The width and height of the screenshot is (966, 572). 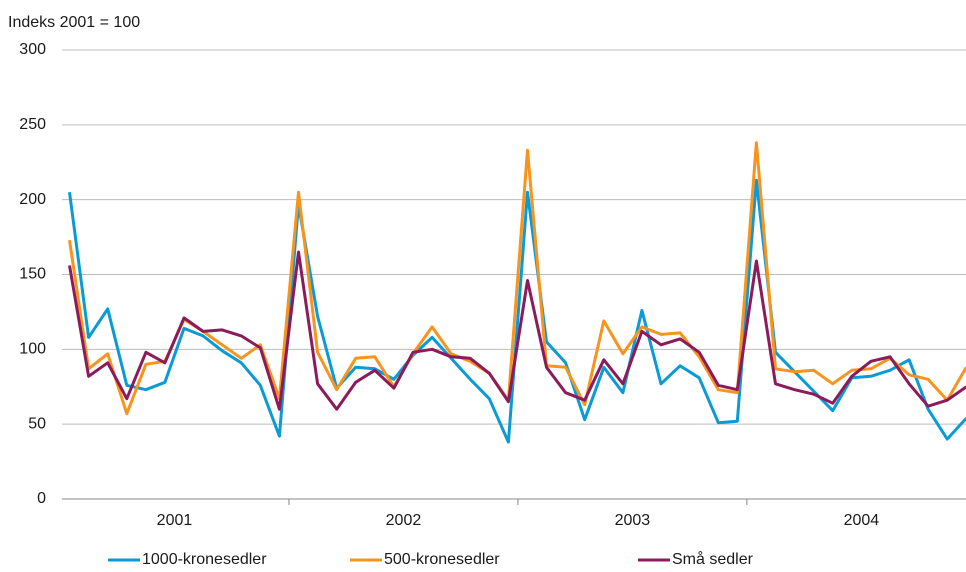 I want to click on legend-label: 1000-kronesedler, so click(x=204, y=559).